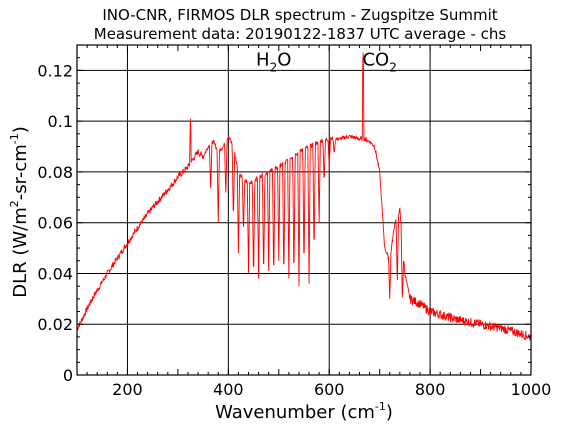  I want to click on x-tick-label: 1000, so click(531, 389).